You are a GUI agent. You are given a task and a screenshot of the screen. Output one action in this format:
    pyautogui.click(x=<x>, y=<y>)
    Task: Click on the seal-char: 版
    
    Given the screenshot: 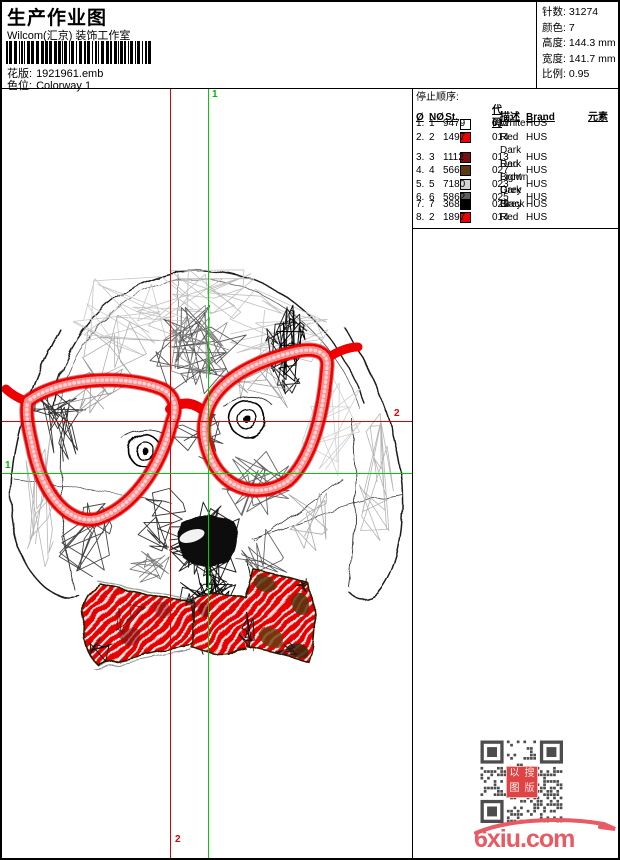 What is the action you would take?
    pyautogui.click(x=529, y=788)
    